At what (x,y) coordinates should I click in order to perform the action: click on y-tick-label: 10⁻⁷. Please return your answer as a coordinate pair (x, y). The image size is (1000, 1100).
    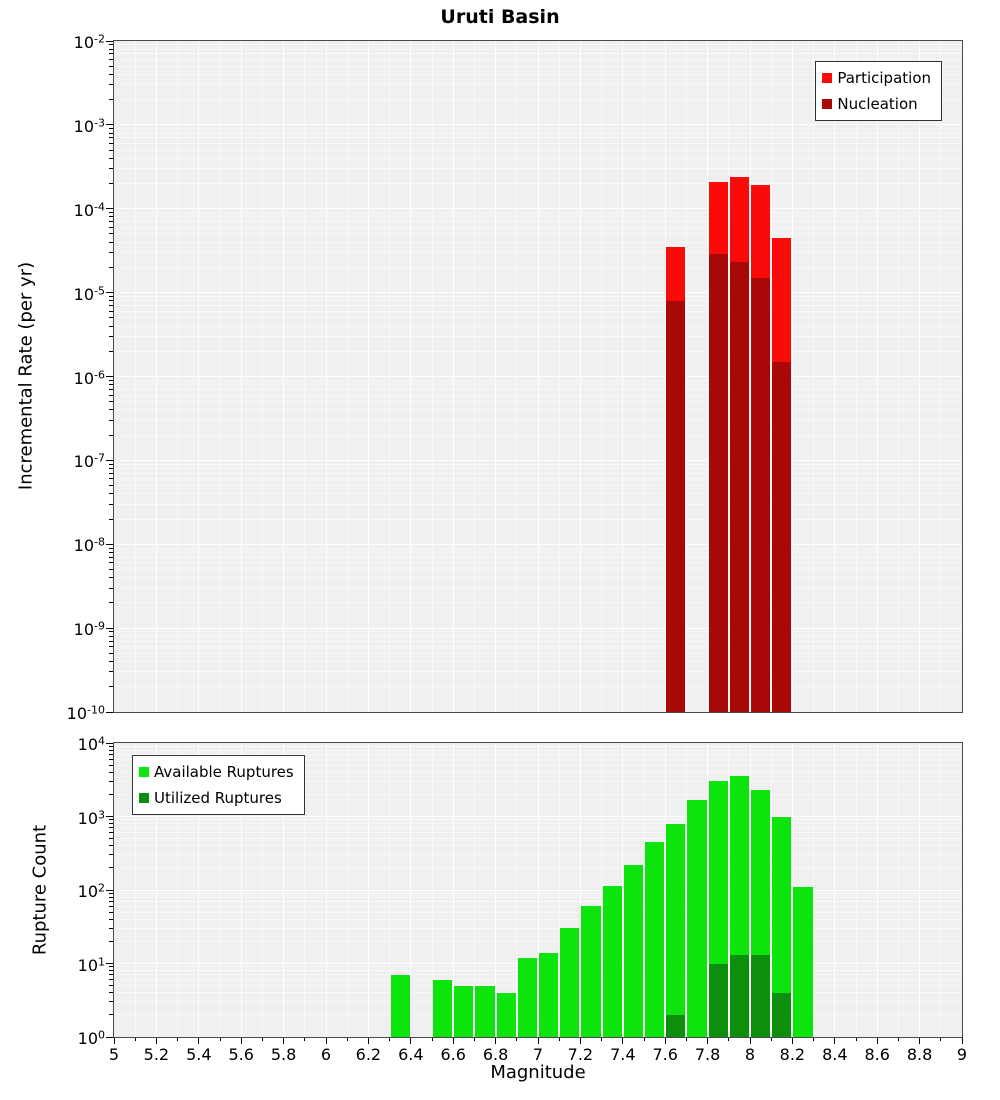
    Looking at the image, I should click on (89, 461).